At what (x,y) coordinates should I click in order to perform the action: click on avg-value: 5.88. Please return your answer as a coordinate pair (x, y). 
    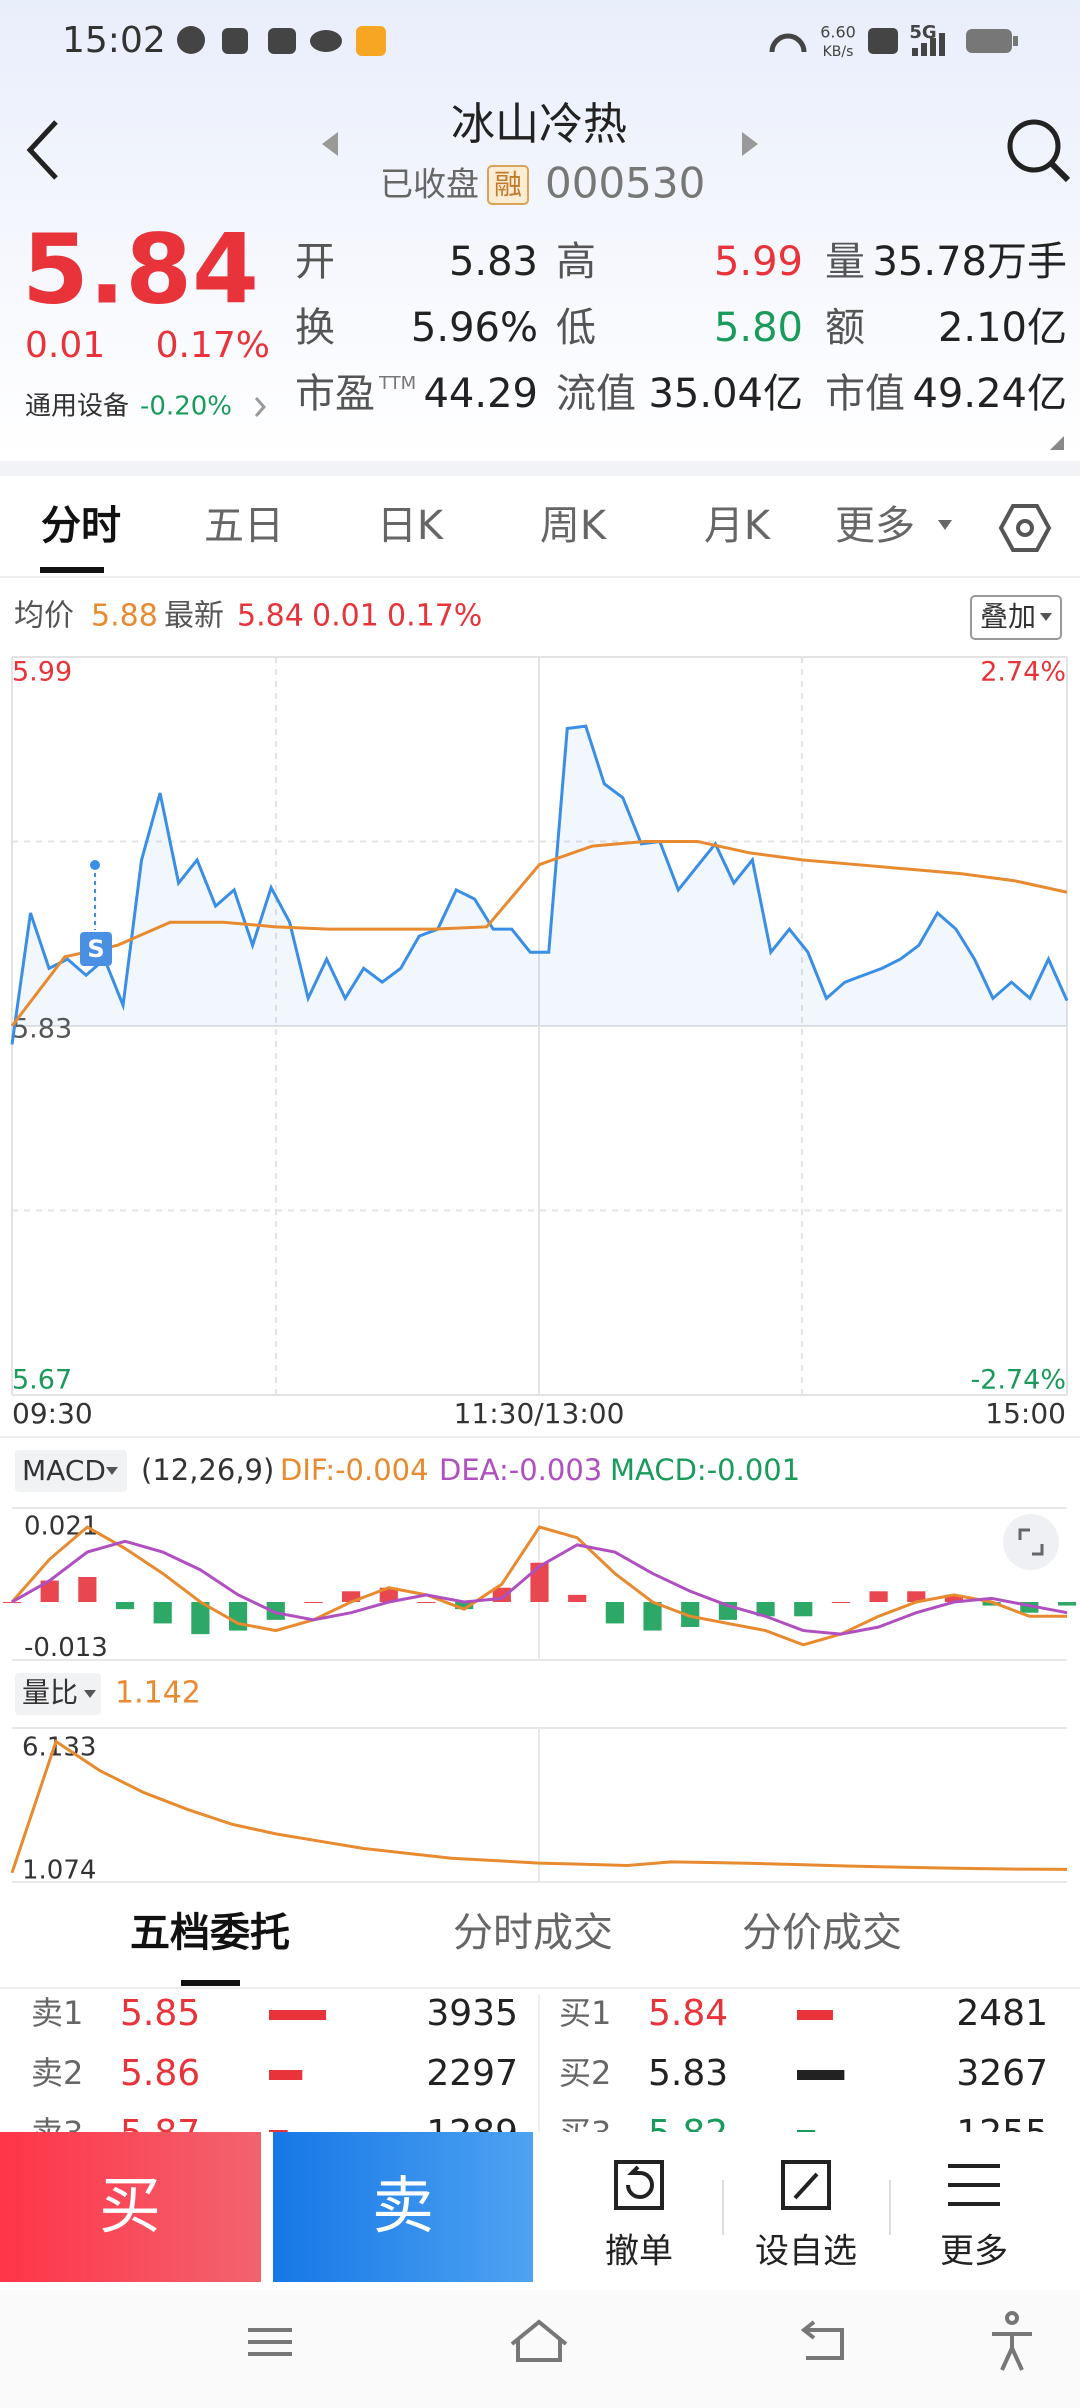
    Looking at the image, I should click on (124, 616).